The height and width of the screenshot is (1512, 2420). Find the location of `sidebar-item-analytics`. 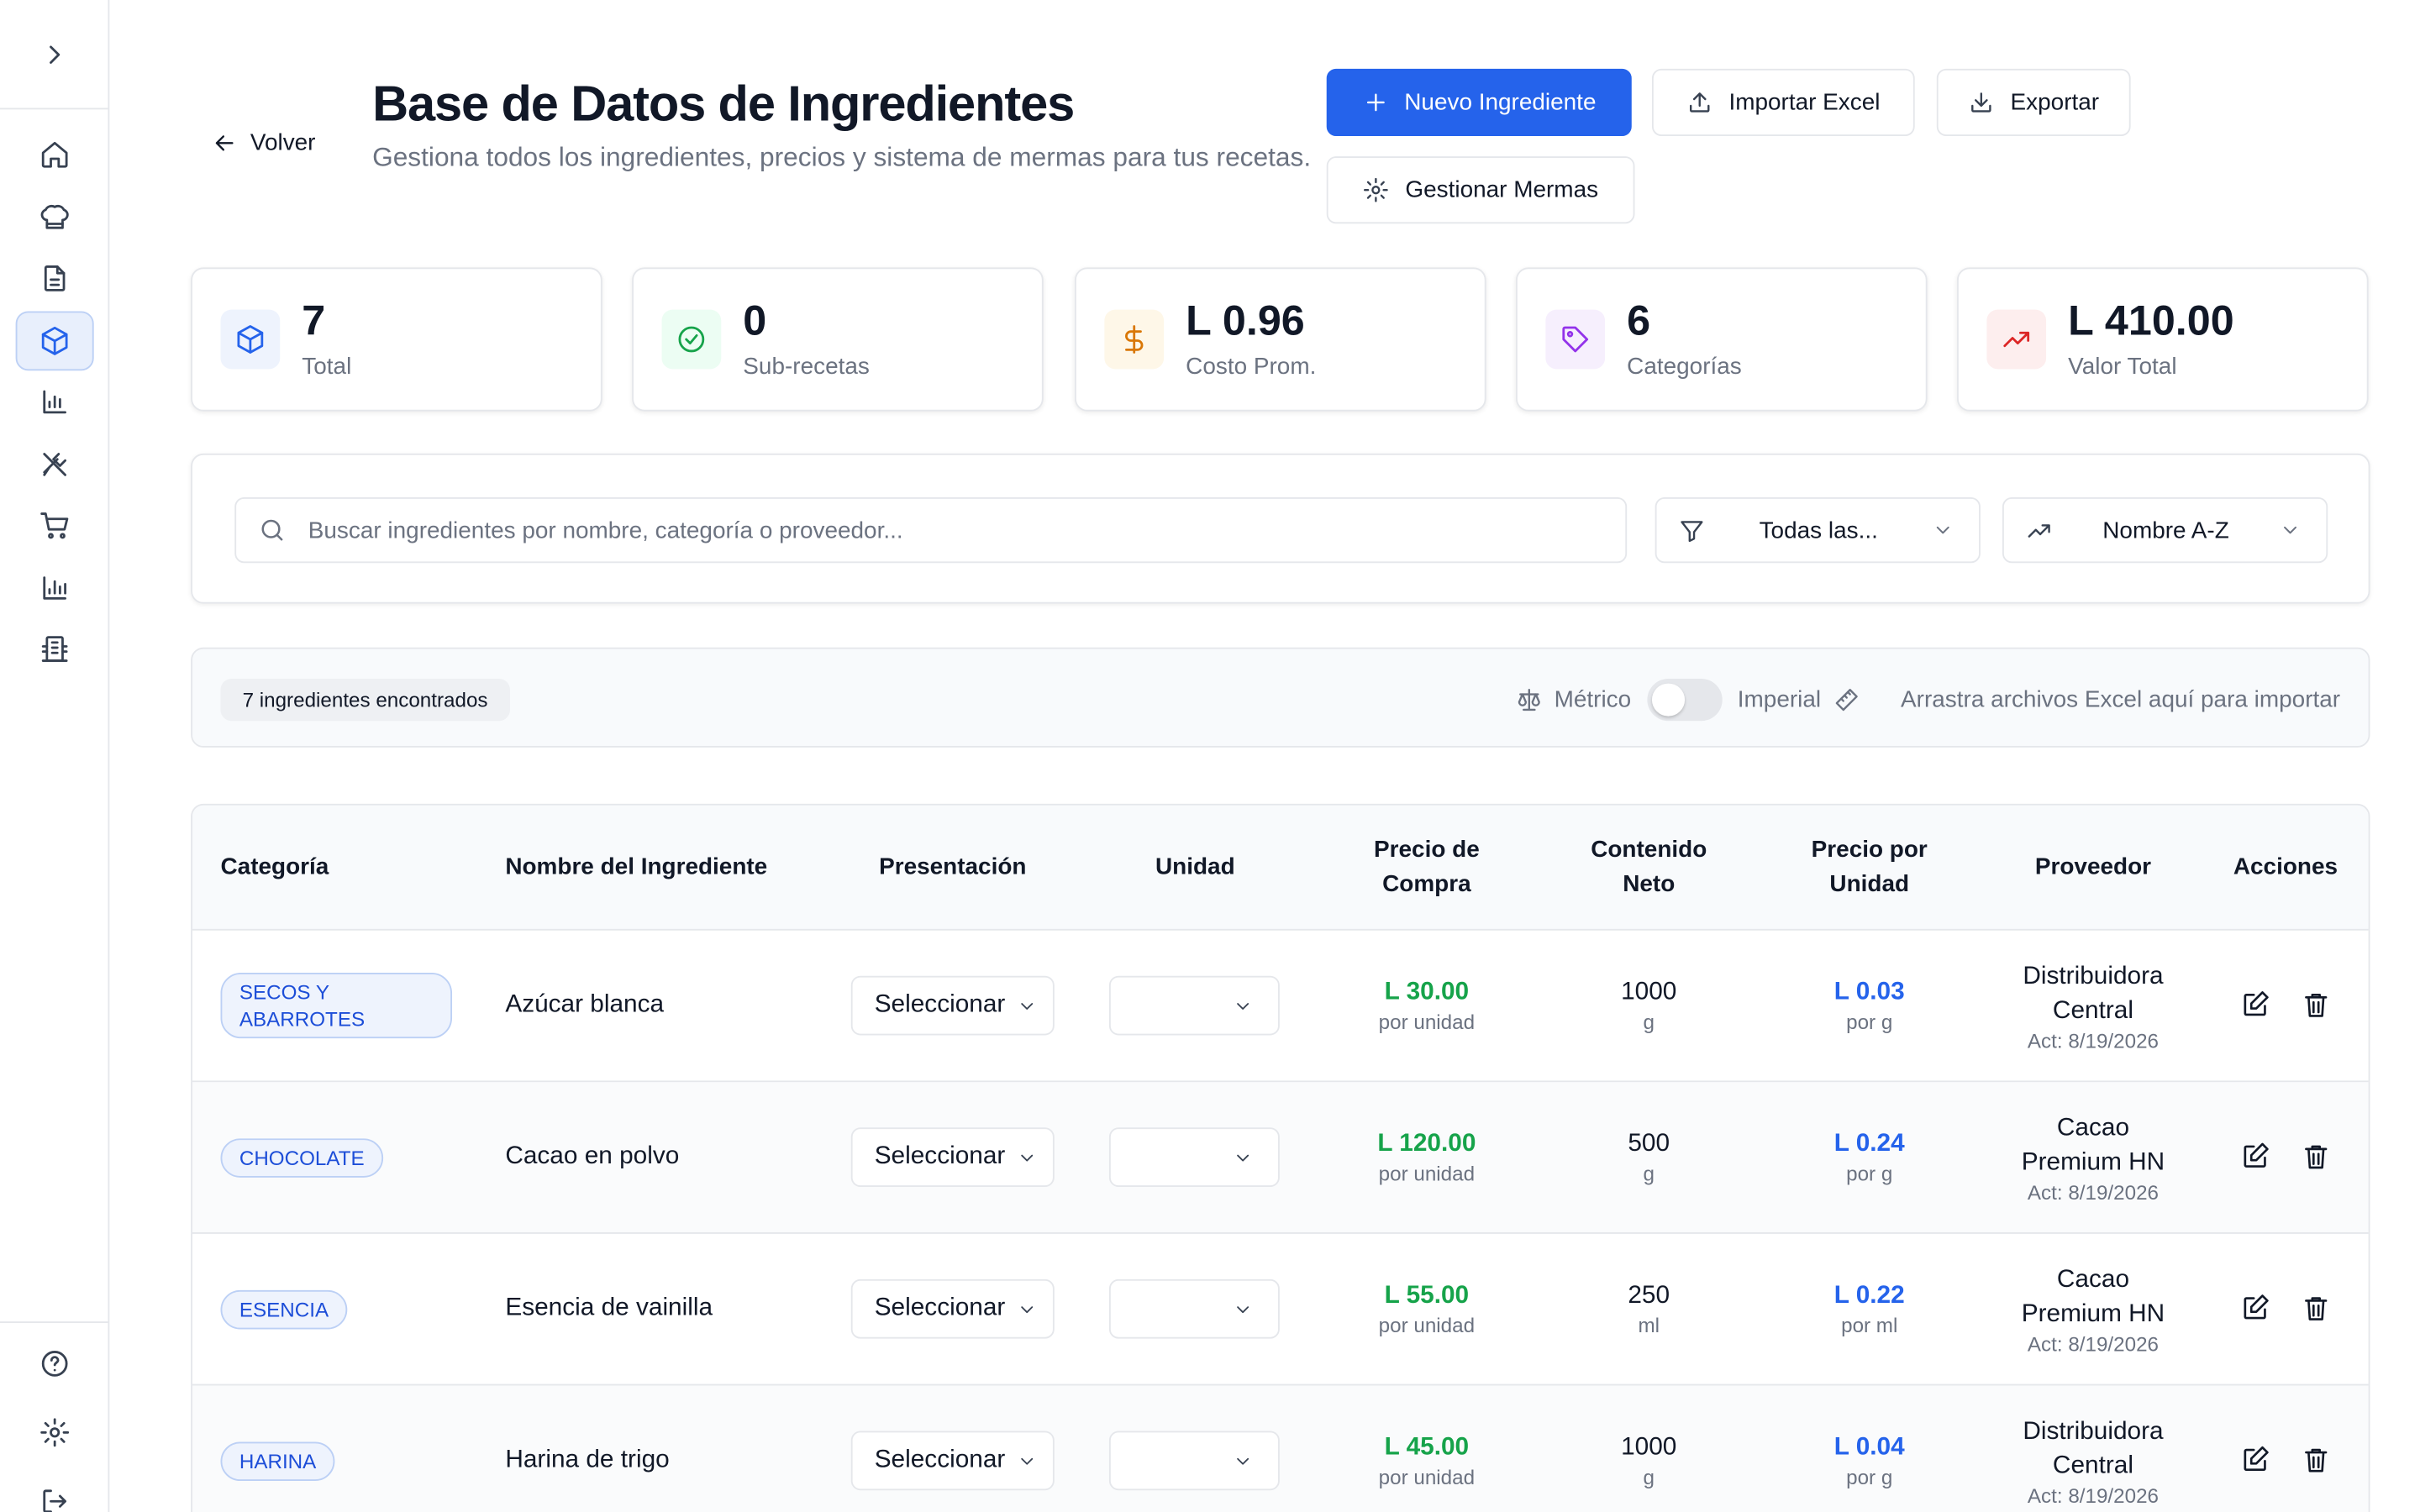

sidebar-item-analytics is located at coordinates (54, 587).